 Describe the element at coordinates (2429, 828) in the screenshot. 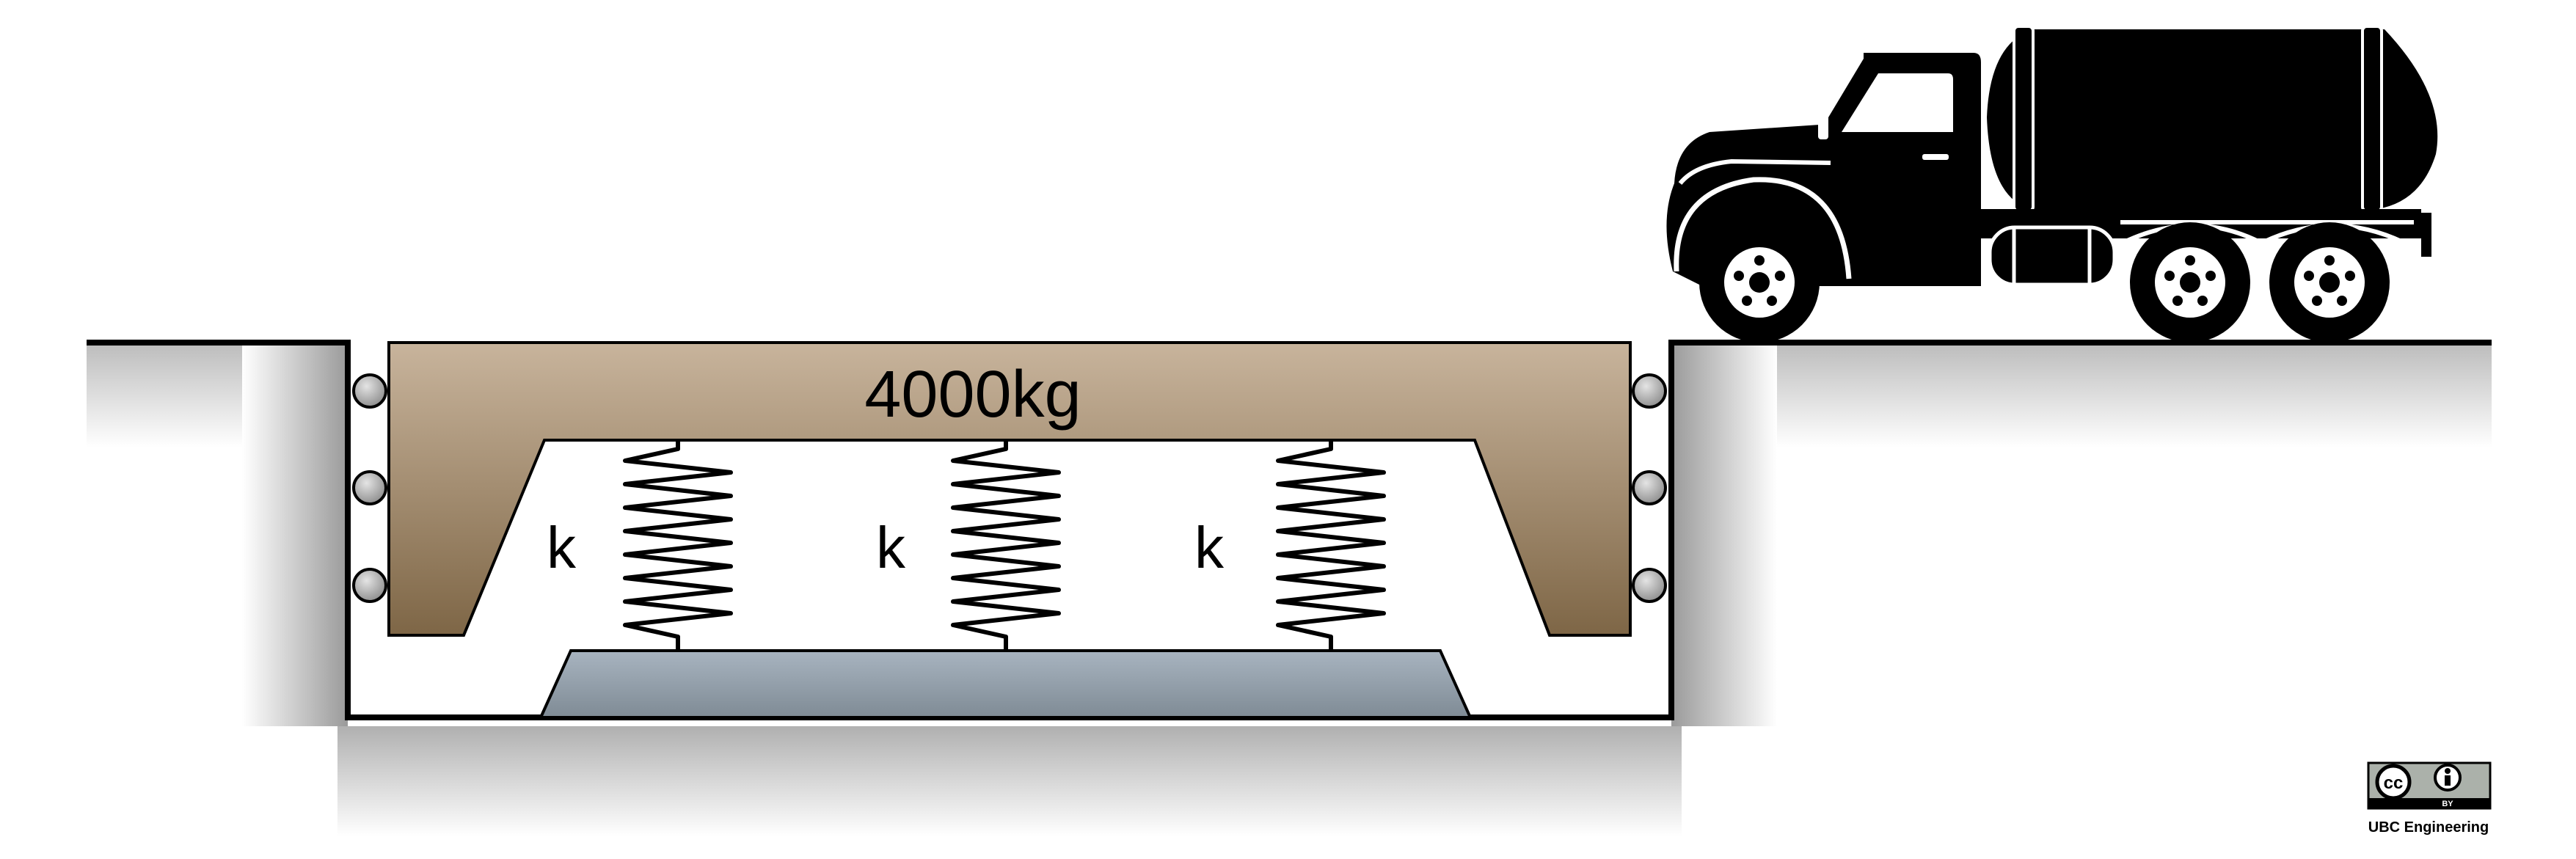

I see `license-credit: UBC Engineering` at that location.